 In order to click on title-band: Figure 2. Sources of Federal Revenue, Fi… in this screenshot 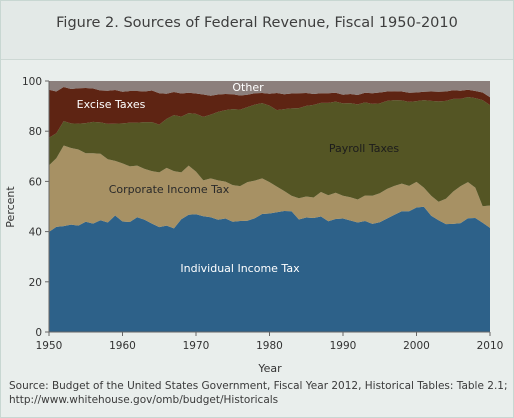, I will do `click(257, 30)`.